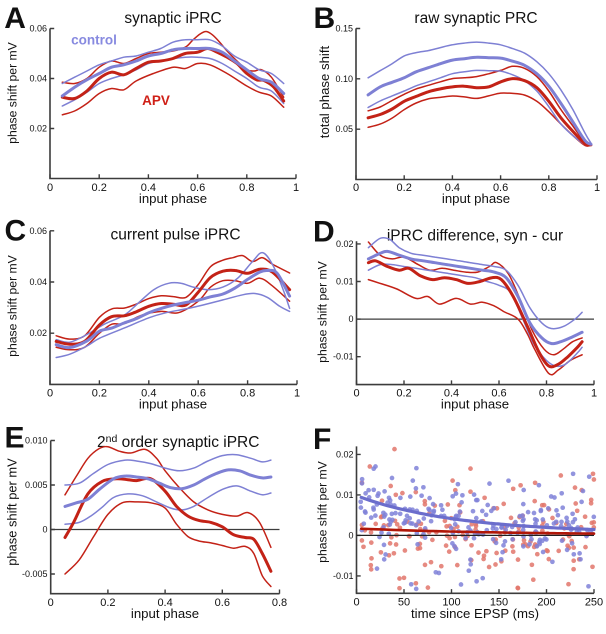 The image size is (606, 634). I want to click on svg-text: 100, so click(451, 602).